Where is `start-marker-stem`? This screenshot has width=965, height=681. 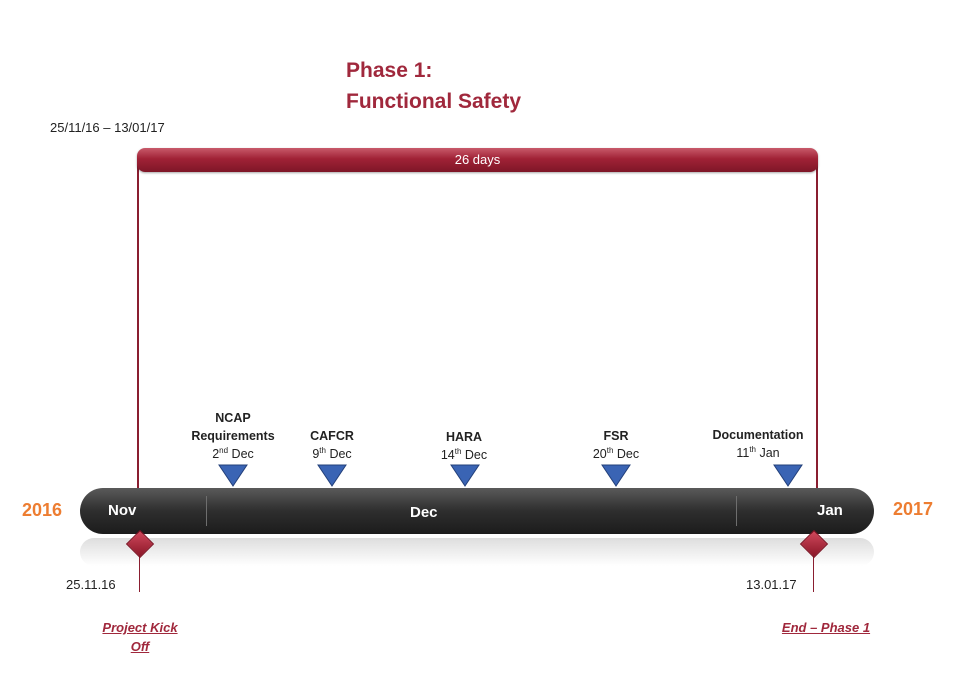
start-marker-stem is located at coordinates (139, 572).